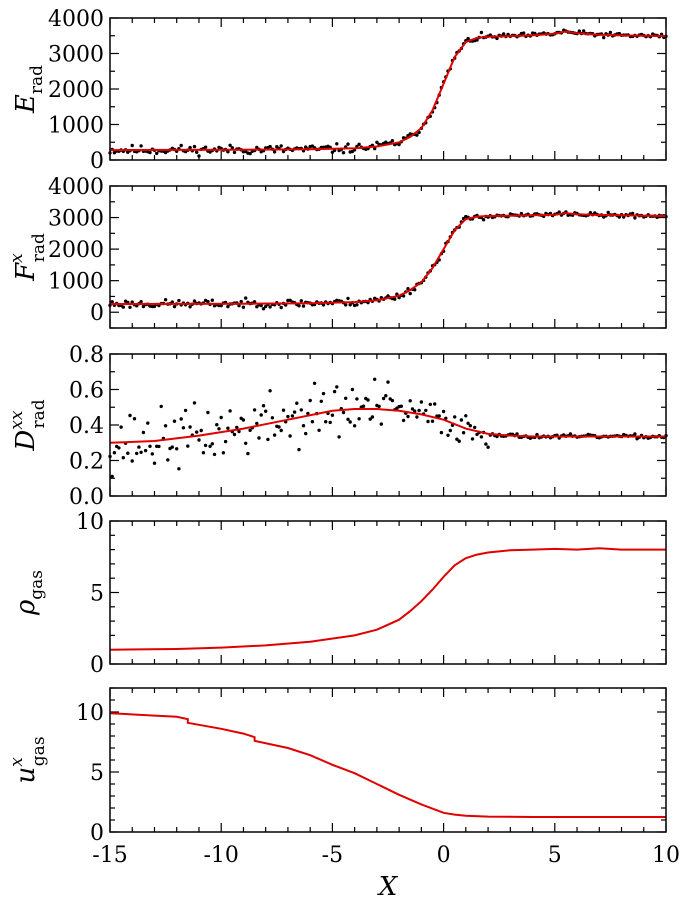  What do you see at coordinates (26, 607) in the screenshot?
I see `y-axis-label-main: ρ` at bounding box center [26, 607].